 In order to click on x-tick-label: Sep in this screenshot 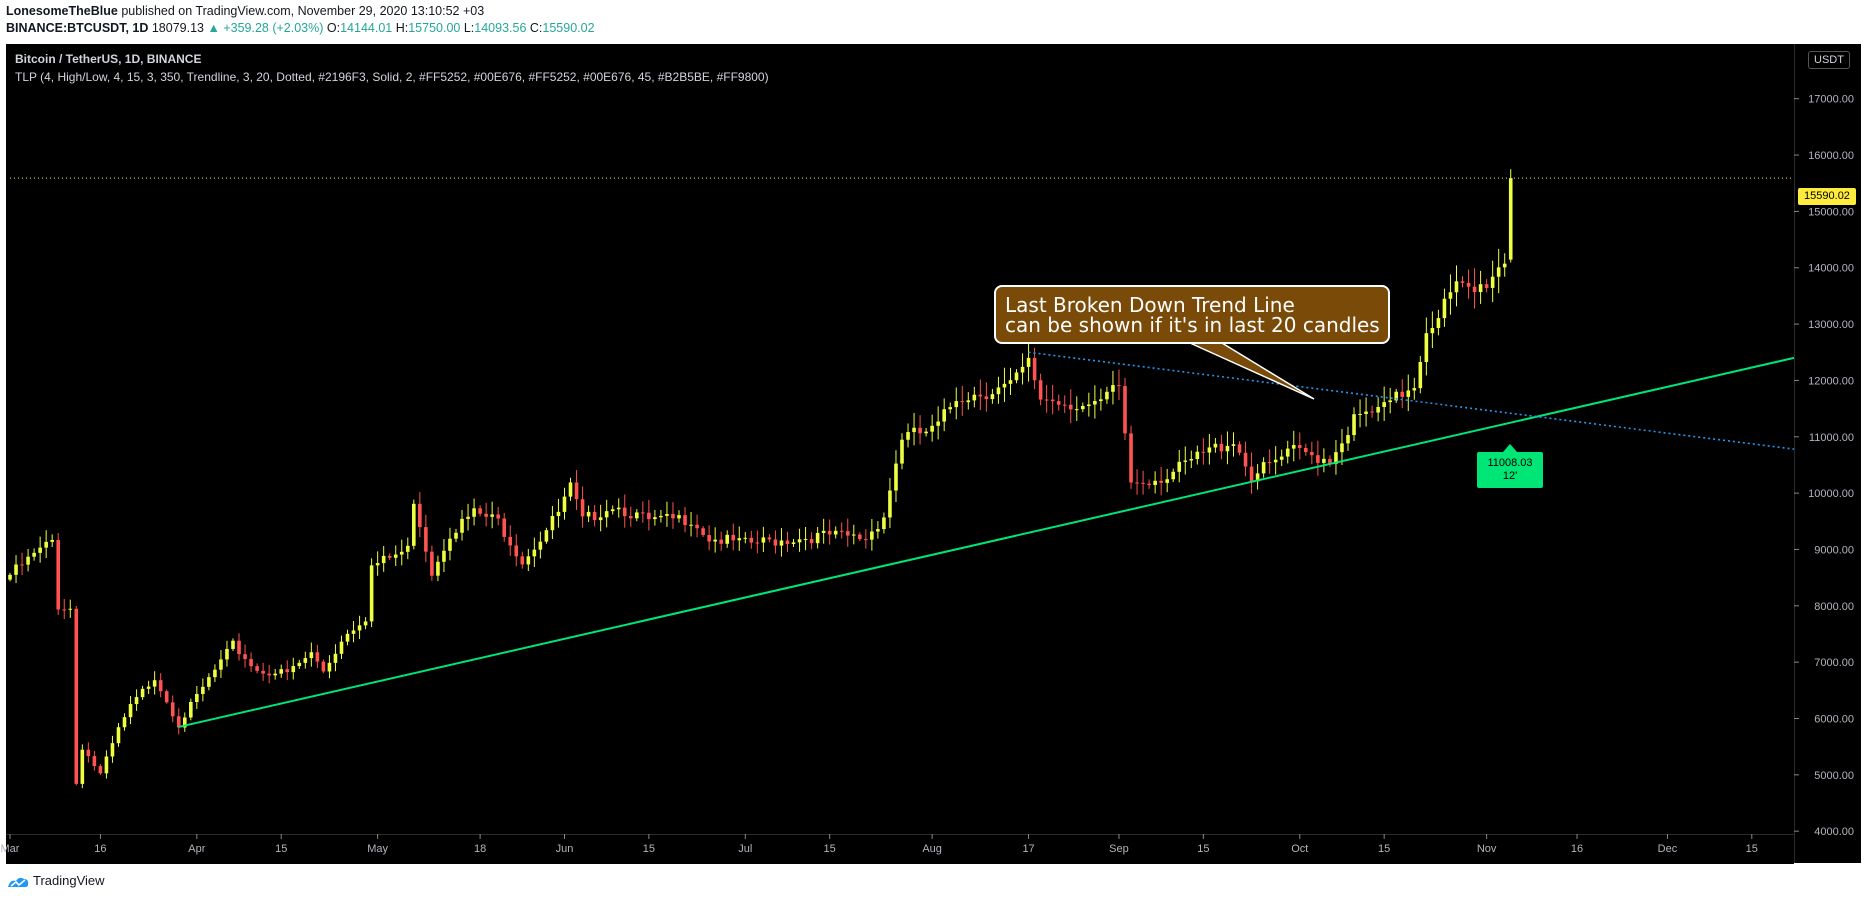, I will do `click(1119, 849)`.